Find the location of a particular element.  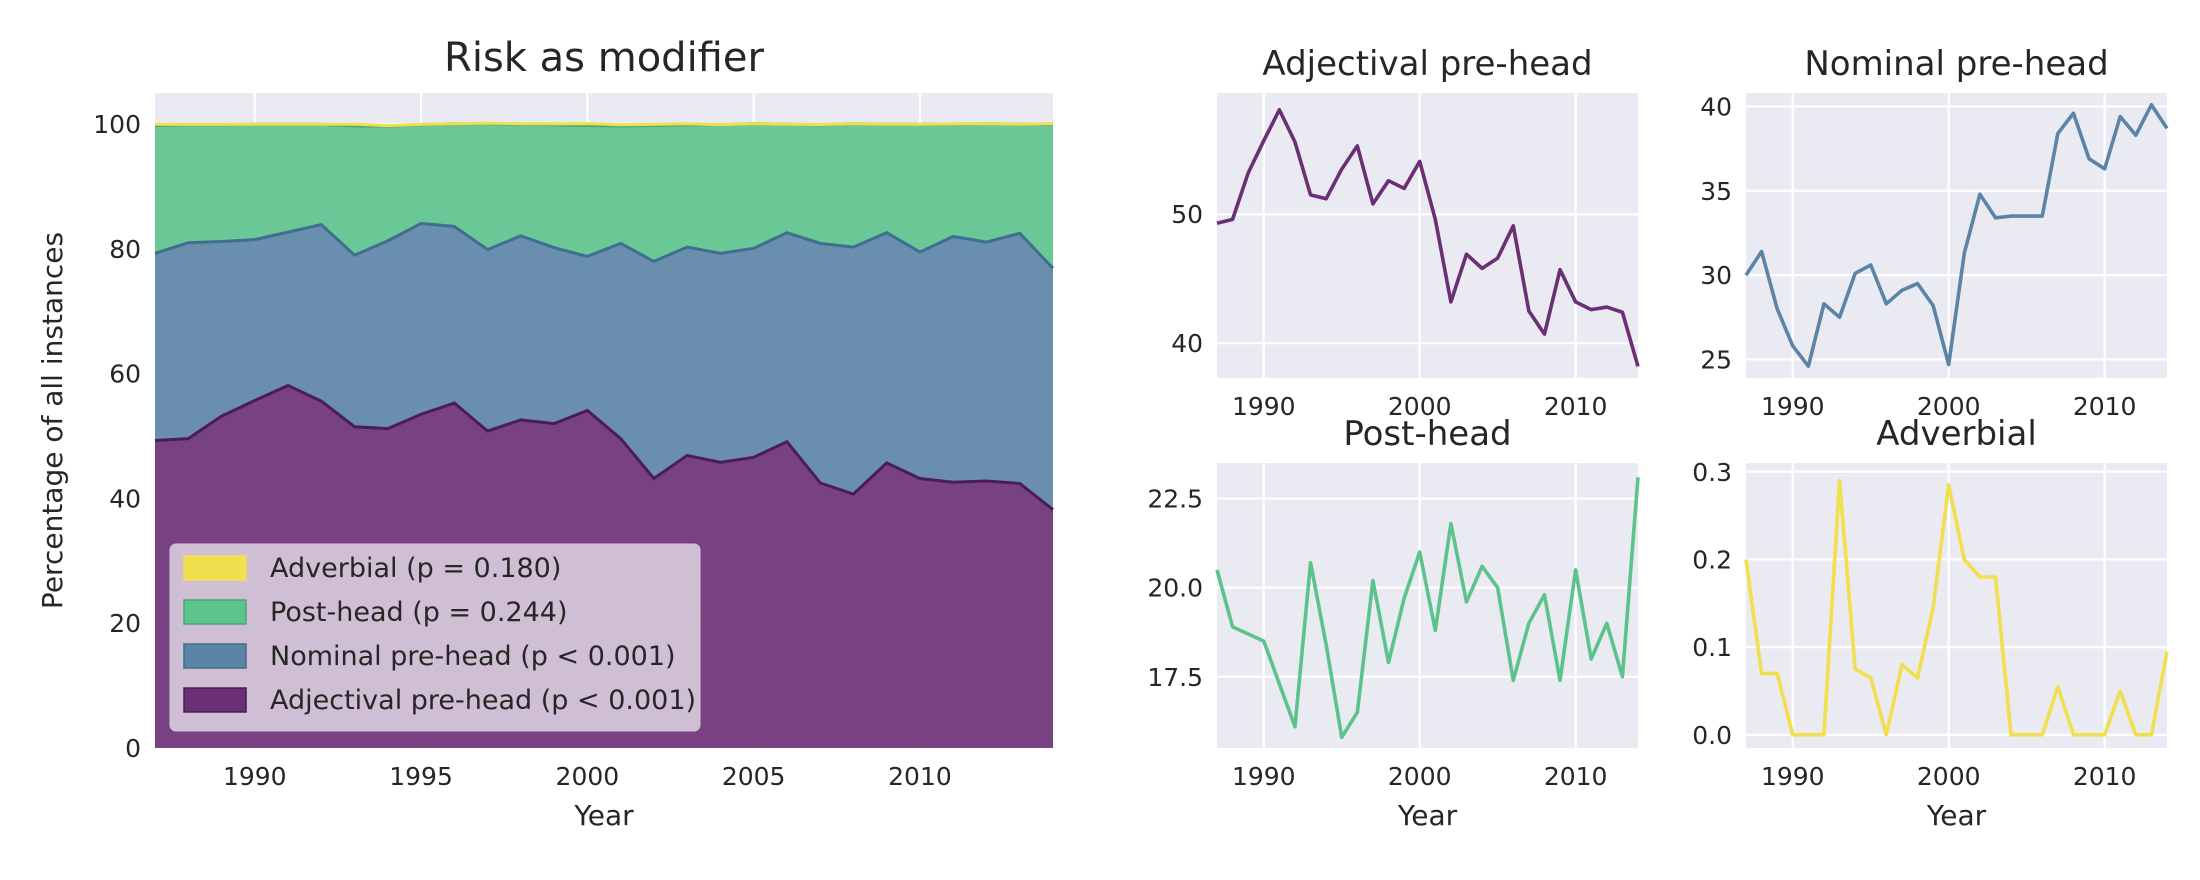

legend-box is located at coordinates (435, 637).